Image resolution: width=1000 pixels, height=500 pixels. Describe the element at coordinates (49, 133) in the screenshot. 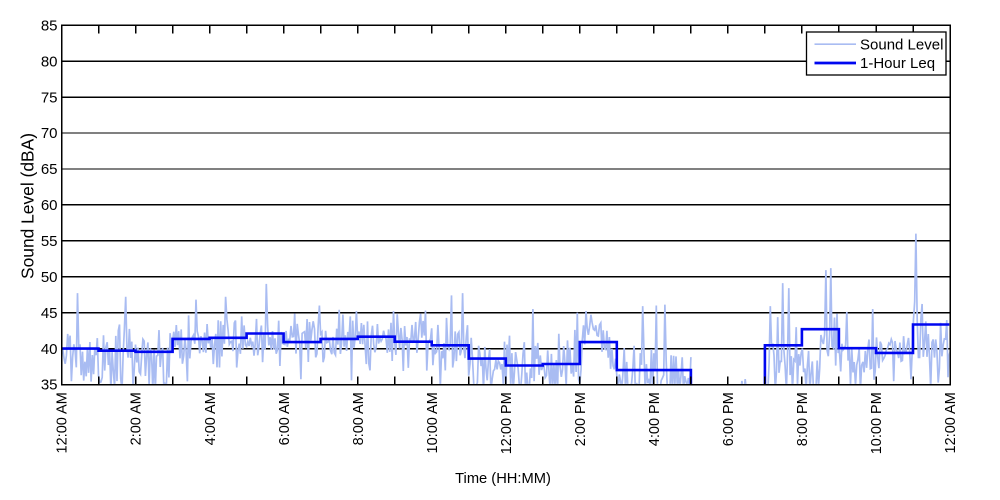

I see `svg-text: 70` at that location.